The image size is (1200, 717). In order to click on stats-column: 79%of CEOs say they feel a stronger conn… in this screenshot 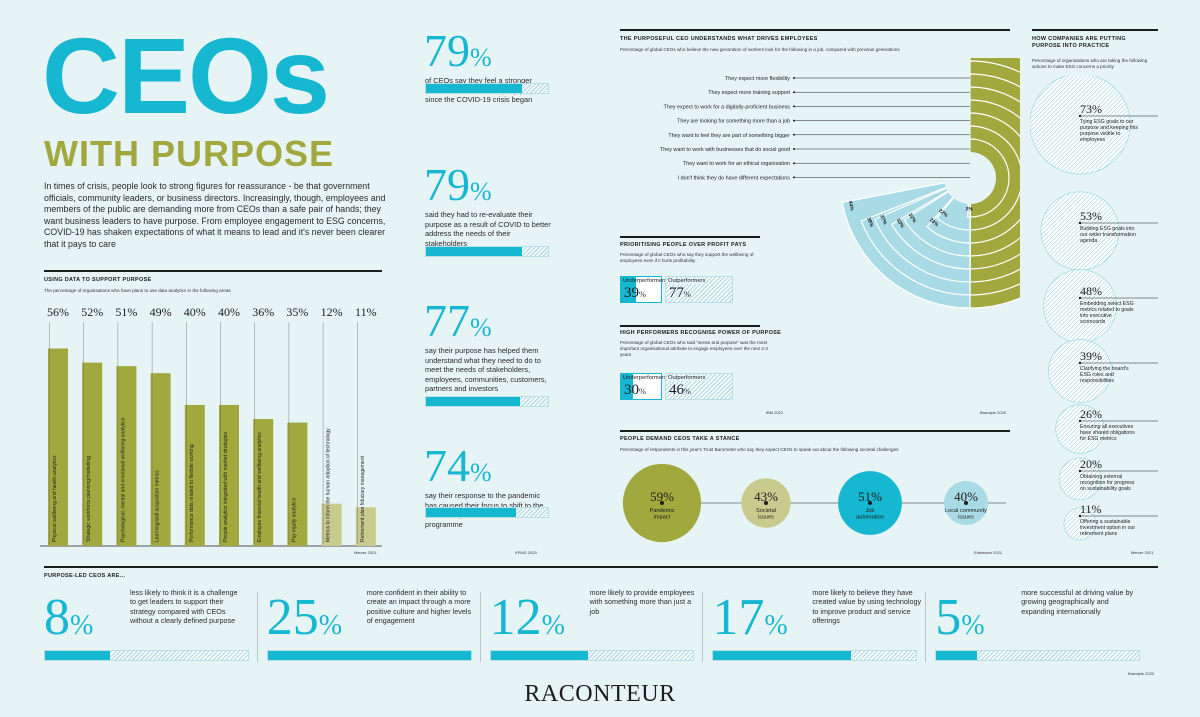, I will do `click(489, 298)`.